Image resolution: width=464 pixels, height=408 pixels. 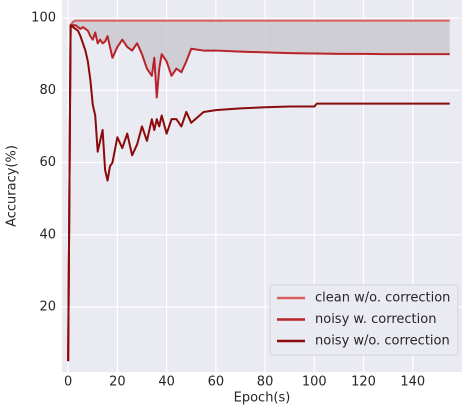 I want to click on y-axis-label: Accuracy(%), so click(x=12, y=186).